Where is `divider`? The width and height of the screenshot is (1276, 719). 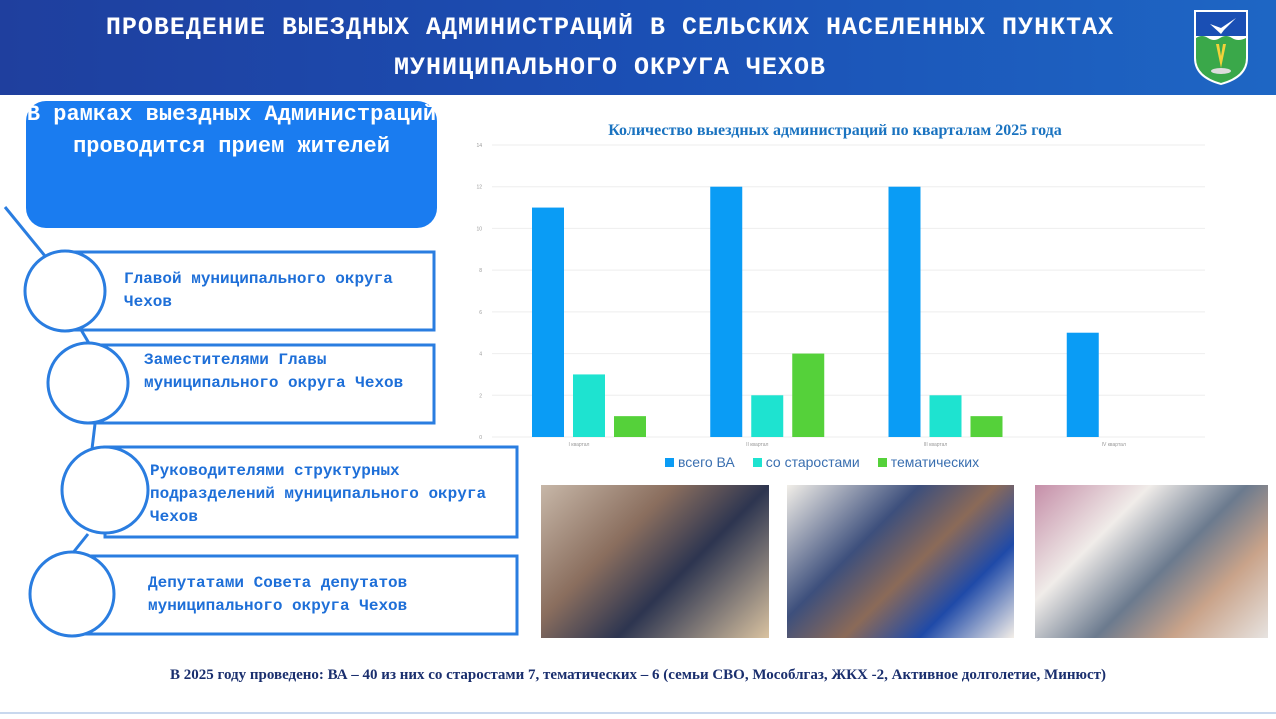 divider is located at coordinates (638, 713).